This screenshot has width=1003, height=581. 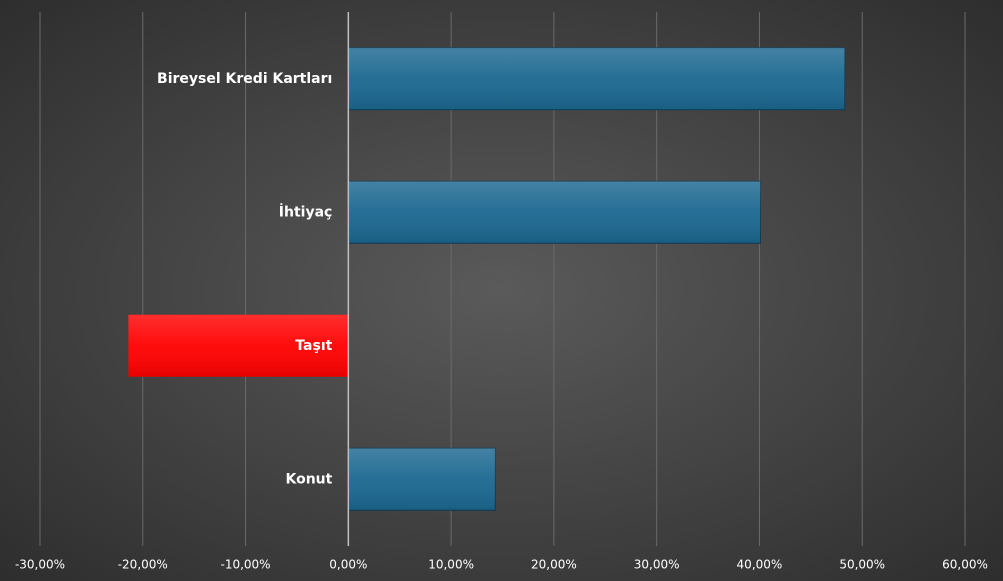 I want to click on x-tick-label: 40,00%, so click(x=760, y=565).